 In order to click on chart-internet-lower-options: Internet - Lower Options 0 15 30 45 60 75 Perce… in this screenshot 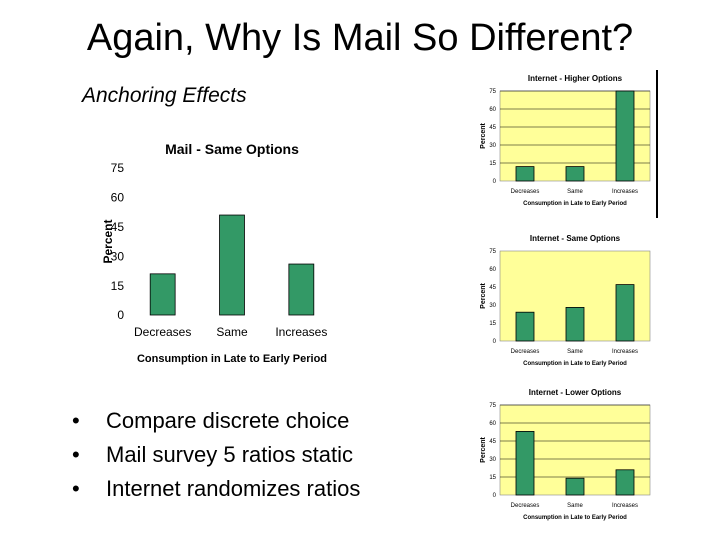, I will do `click(565, 454)`.